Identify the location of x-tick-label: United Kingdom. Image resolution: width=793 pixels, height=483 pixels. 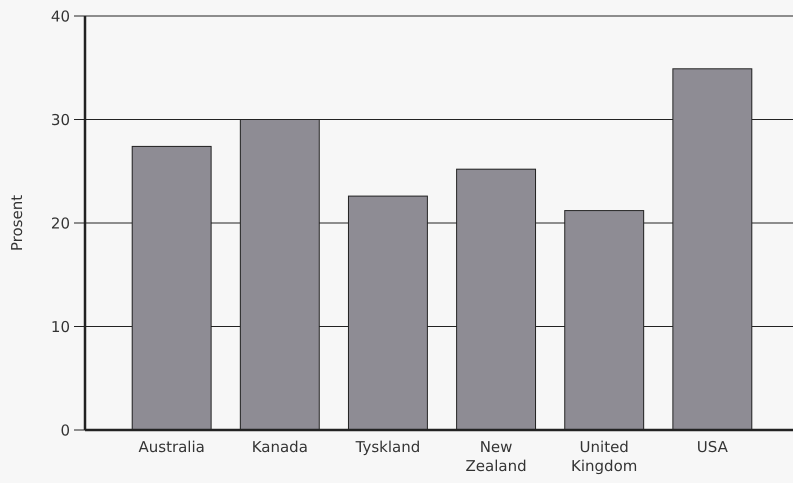
(604, 456).